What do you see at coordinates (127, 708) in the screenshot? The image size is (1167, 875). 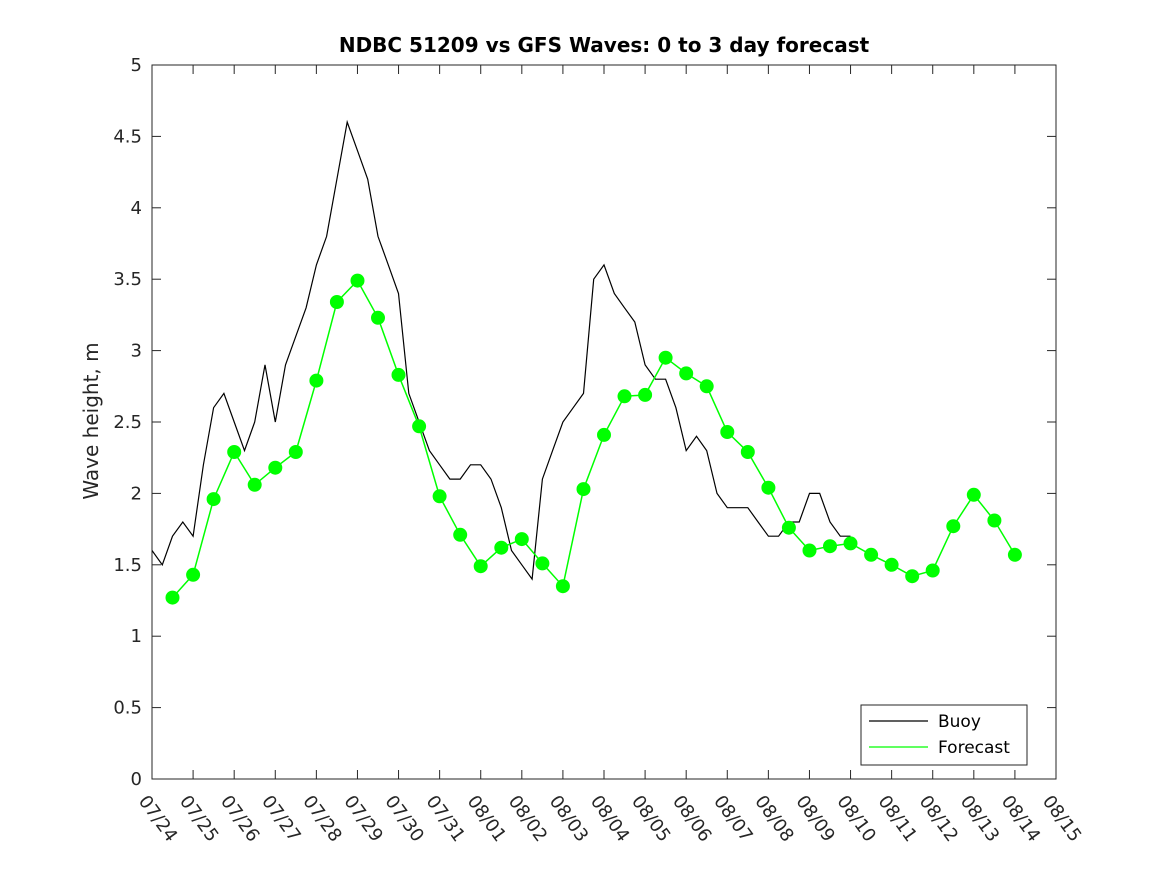 I see `y-tick-label: 0.5` at bounding box center [127, 708].